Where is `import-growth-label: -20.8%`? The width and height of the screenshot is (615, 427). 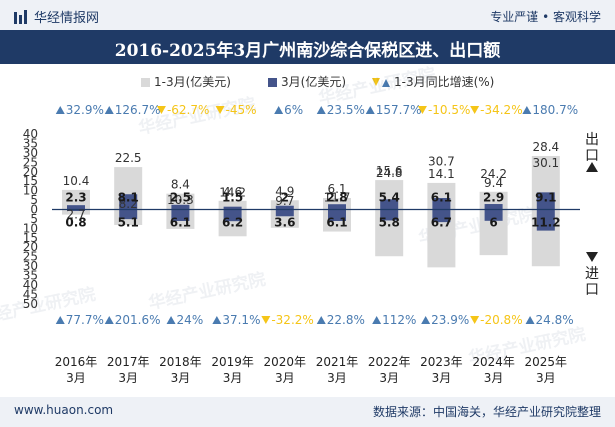 import-growth-label: -20.8% is located at coordinates (501, 320).